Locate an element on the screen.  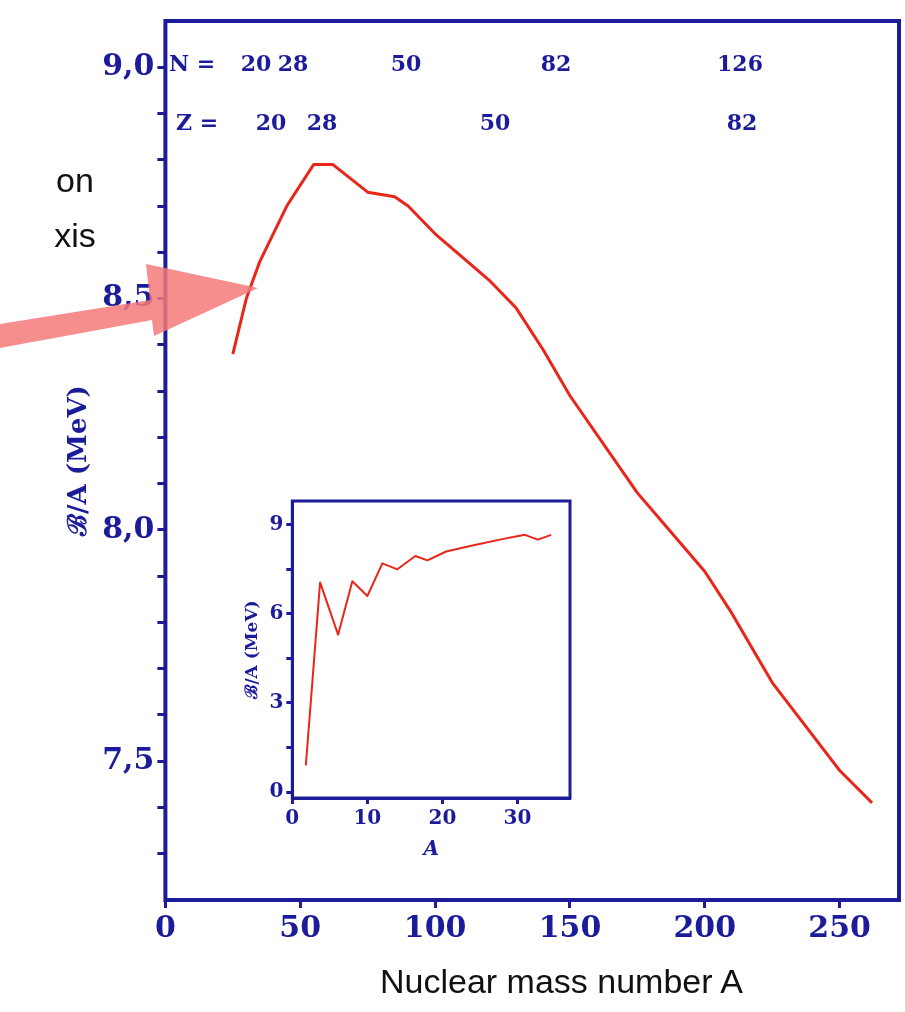
y-tick-label: 9,0 is located at coordinates (128, 65).